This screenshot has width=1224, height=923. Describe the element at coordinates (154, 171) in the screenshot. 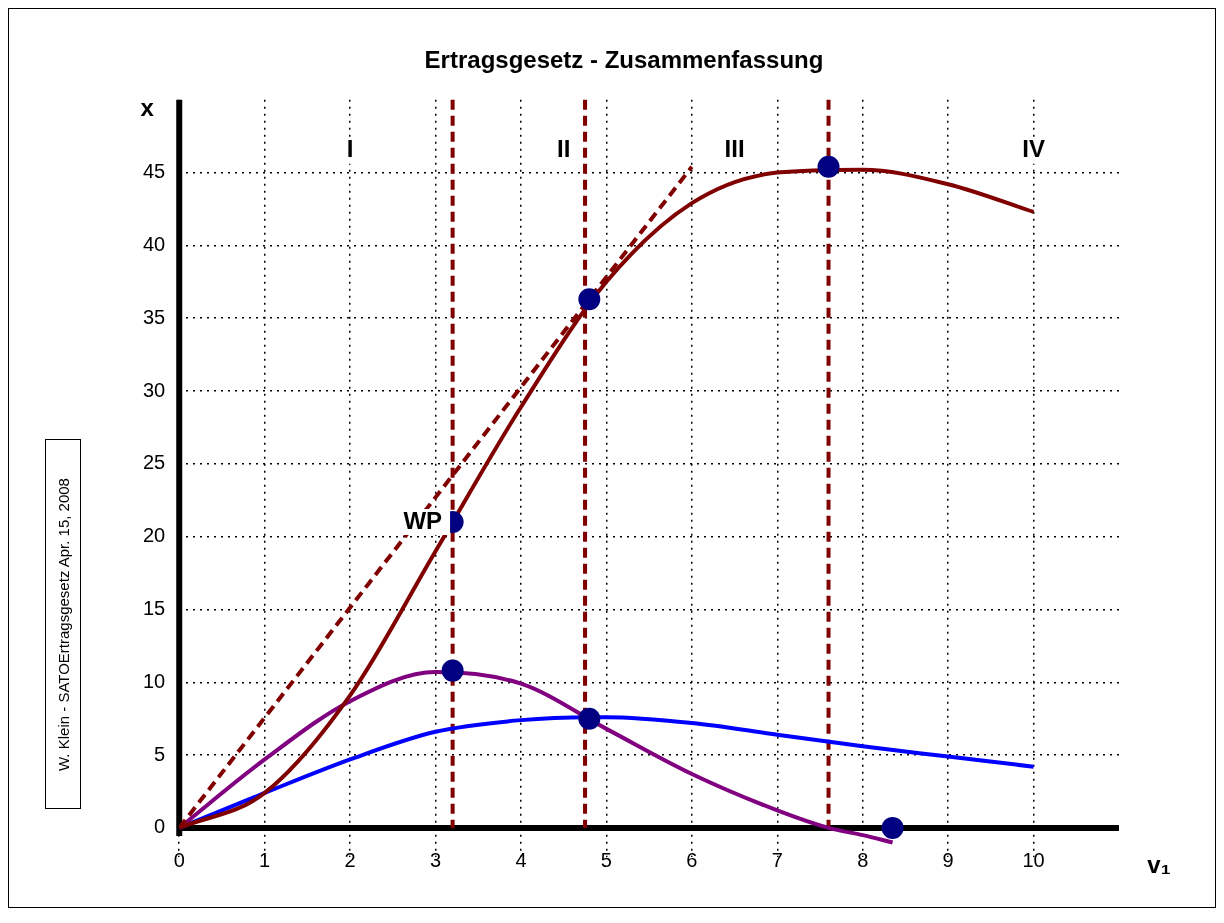

I see `y-tick-label: 45` at that location.